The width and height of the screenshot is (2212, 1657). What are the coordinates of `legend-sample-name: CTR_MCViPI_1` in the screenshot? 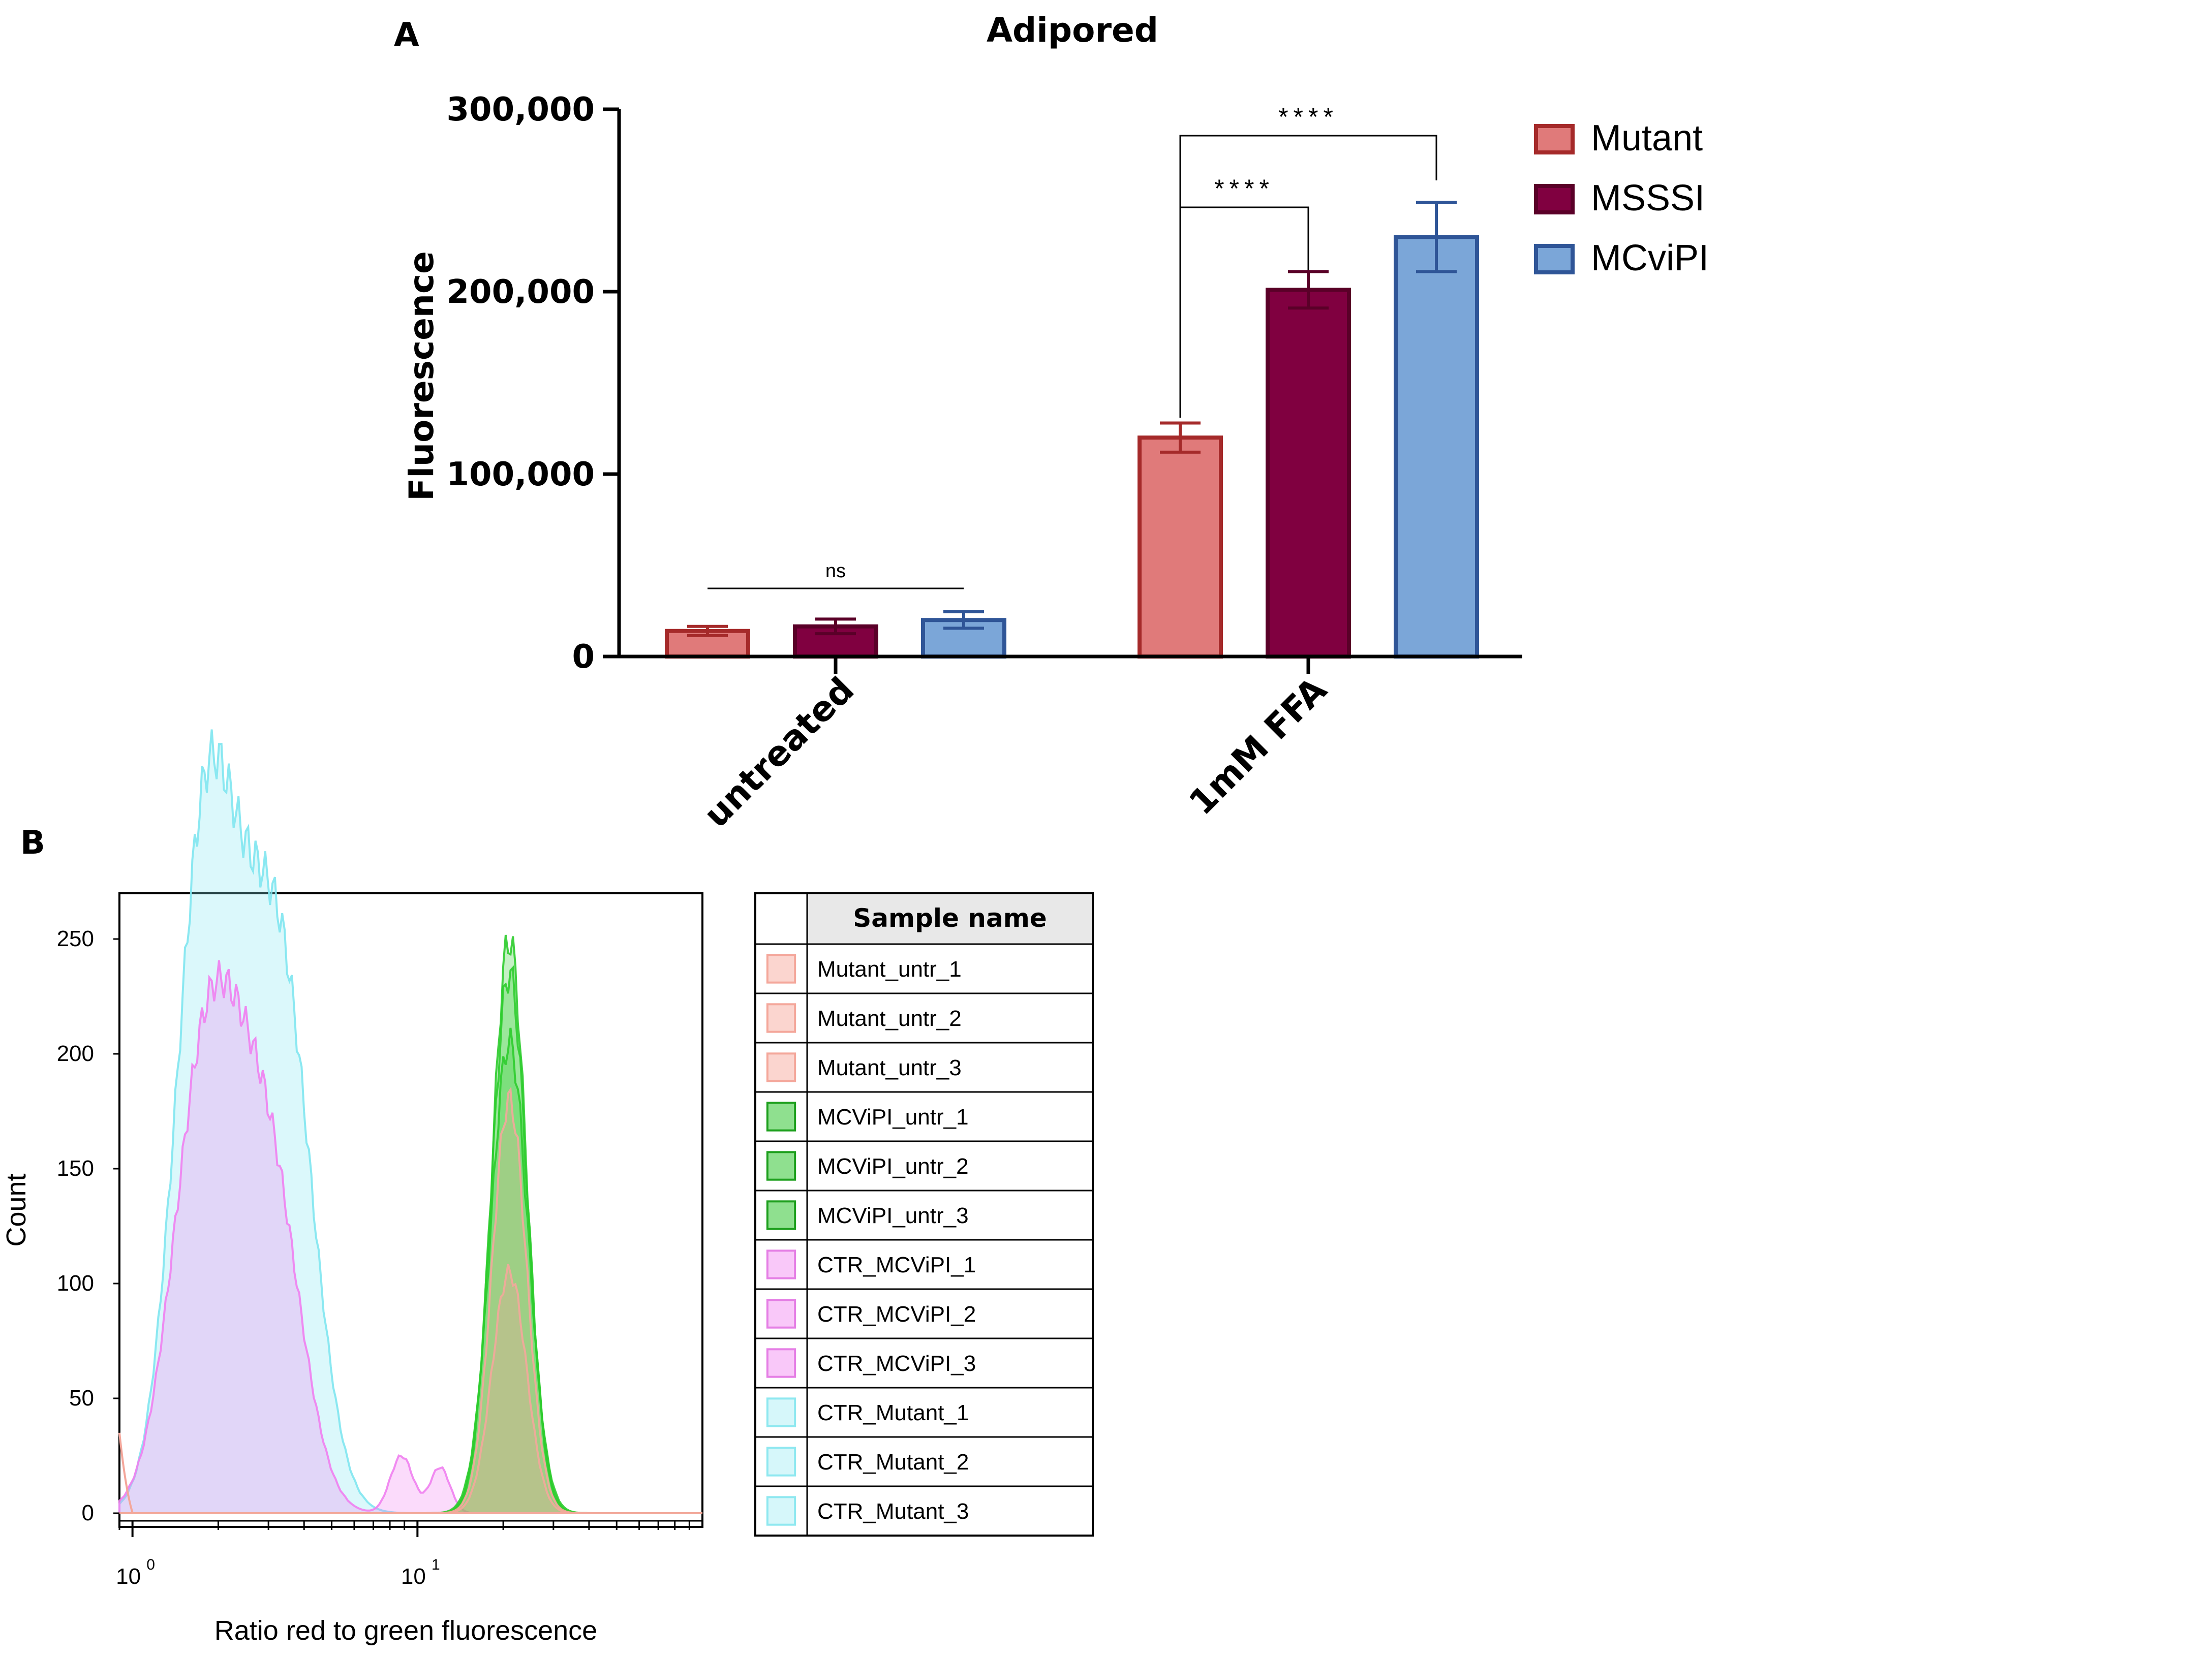 It's located at (896, 1265).